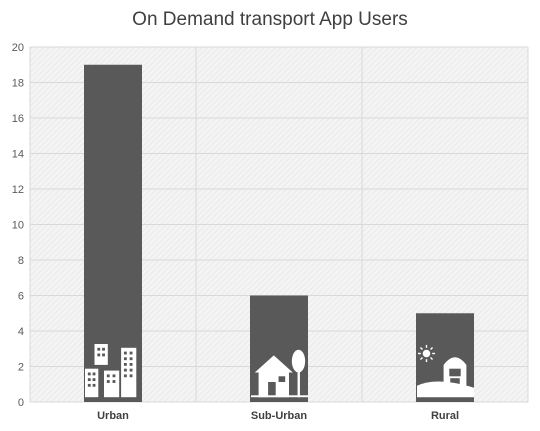  Describe the element at coordinates (18, 155) in the screenshot. I see `y-tick-label: 14` at that location.